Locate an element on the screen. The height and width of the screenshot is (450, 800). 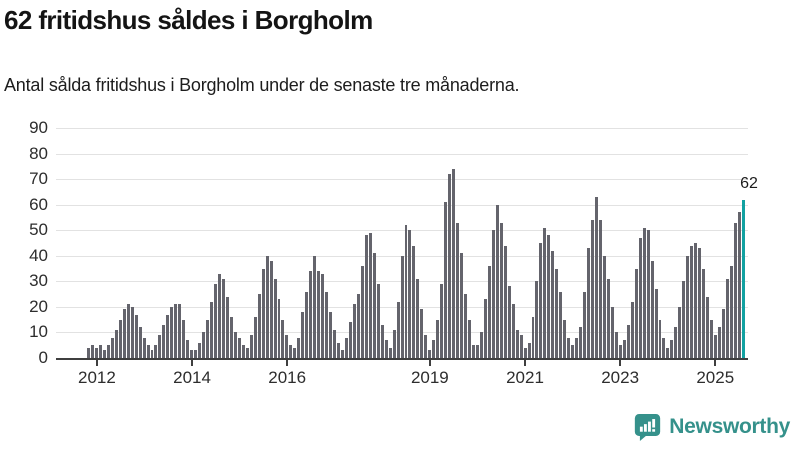
y-axis-label: 70 is located at coordinates (38, 179).